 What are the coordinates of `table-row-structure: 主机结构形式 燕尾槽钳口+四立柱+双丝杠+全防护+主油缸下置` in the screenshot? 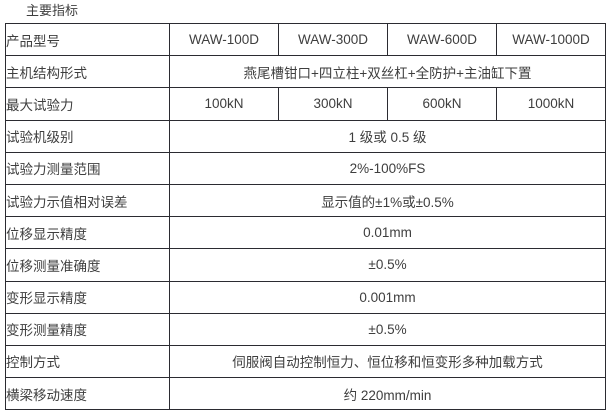 It's located at (305, 72).